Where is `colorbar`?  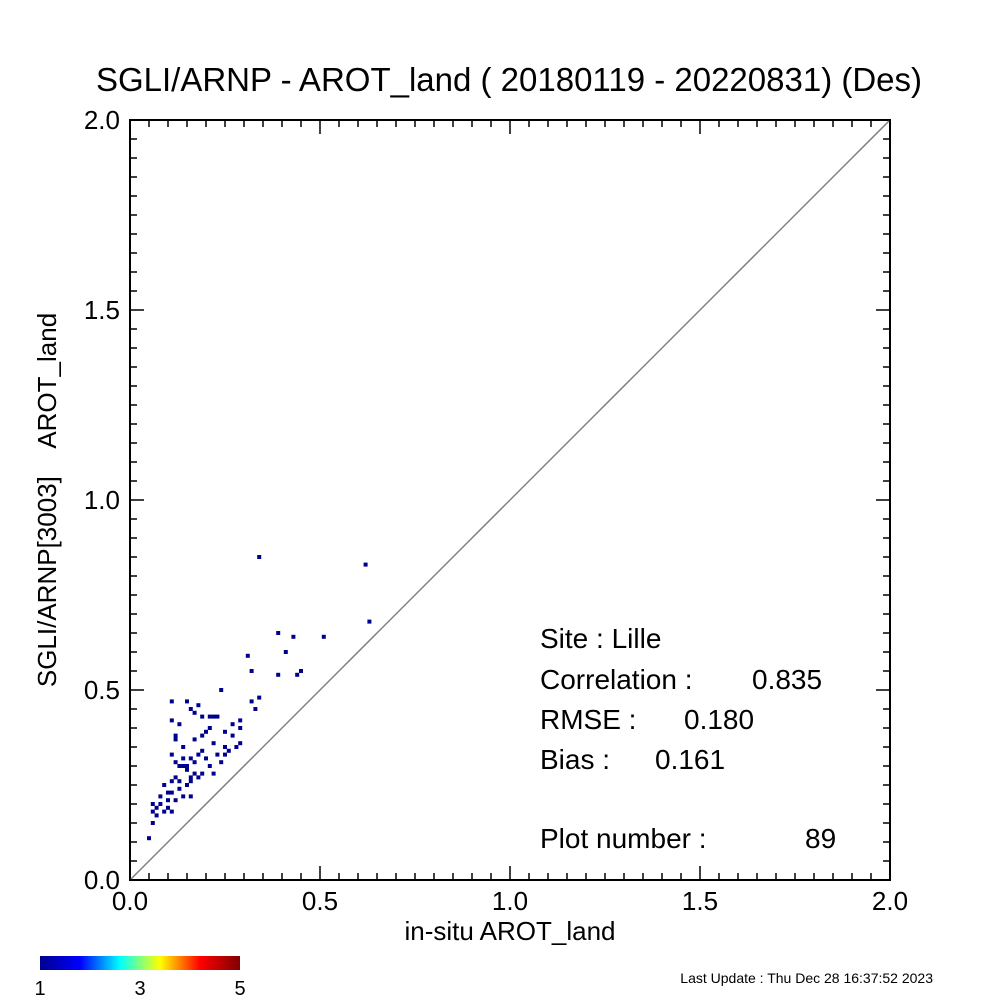 colorbar is located at coordinates (140, 963).